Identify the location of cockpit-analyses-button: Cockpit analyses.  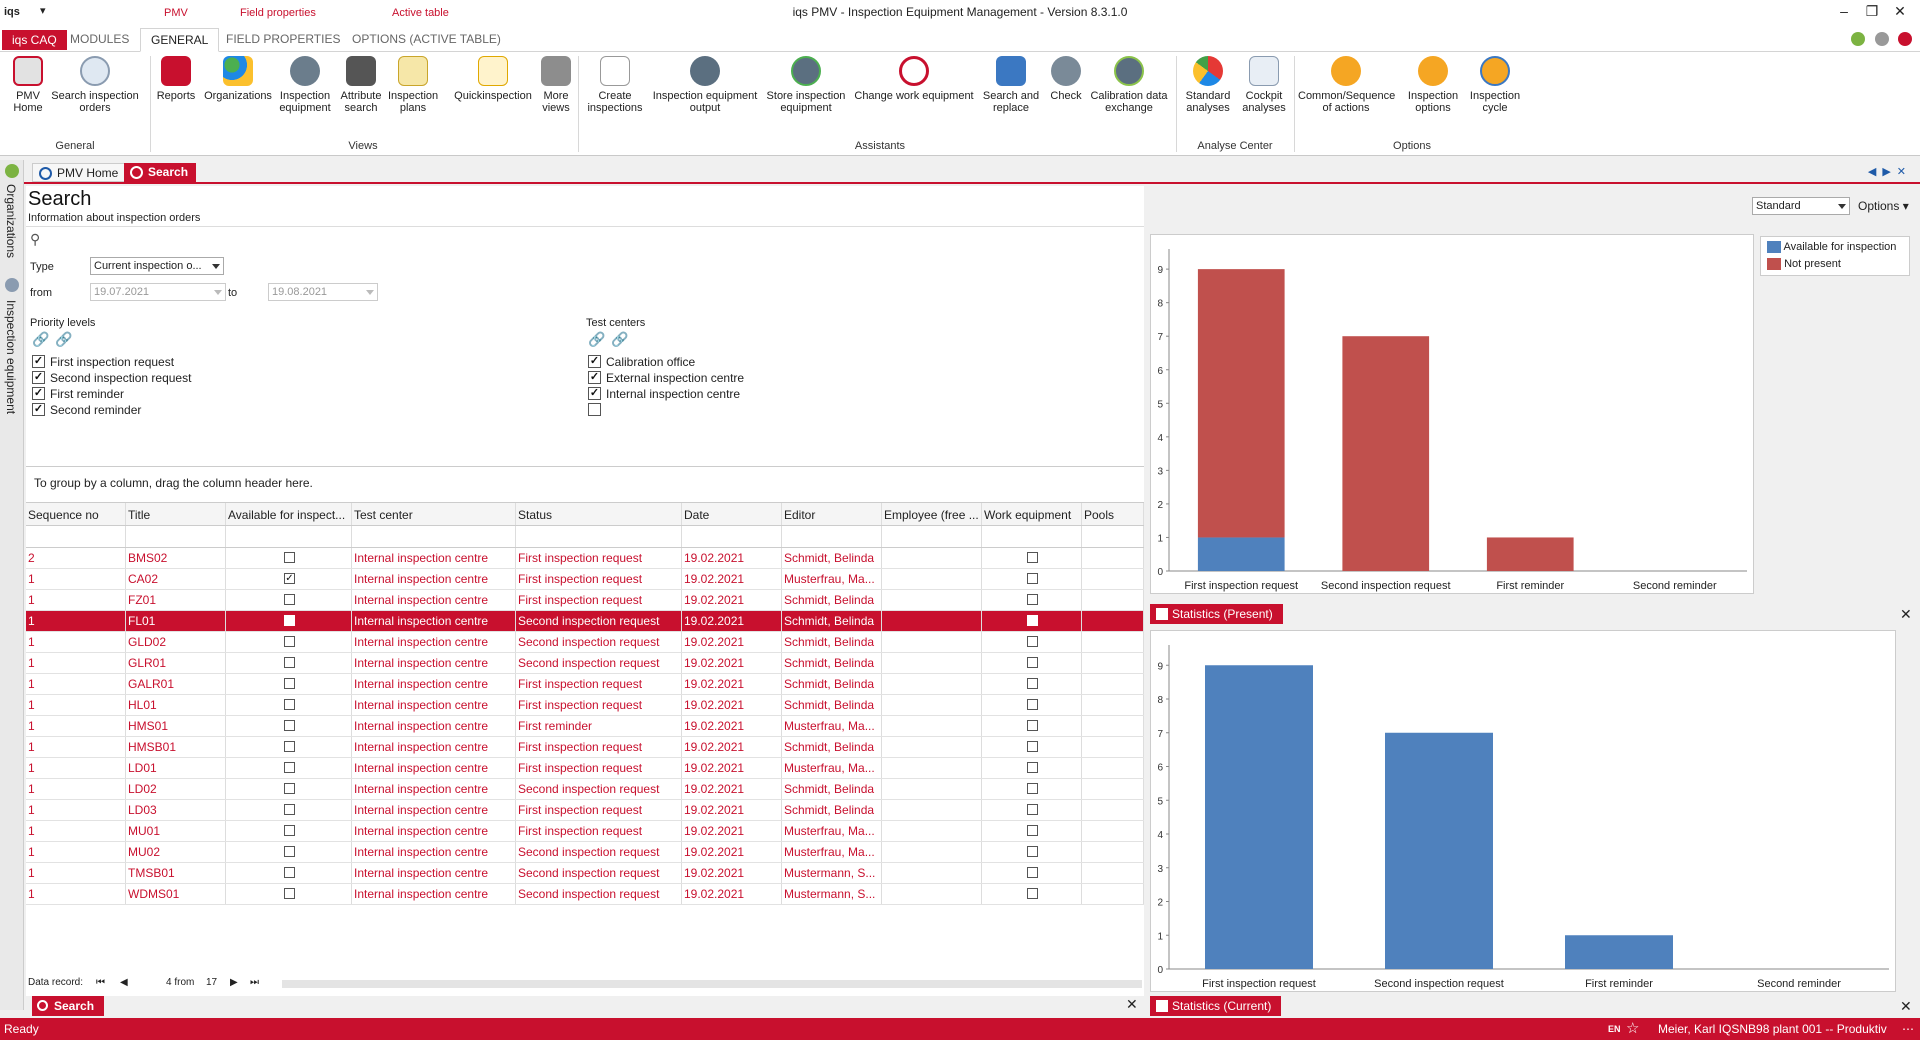
(1264, 85).